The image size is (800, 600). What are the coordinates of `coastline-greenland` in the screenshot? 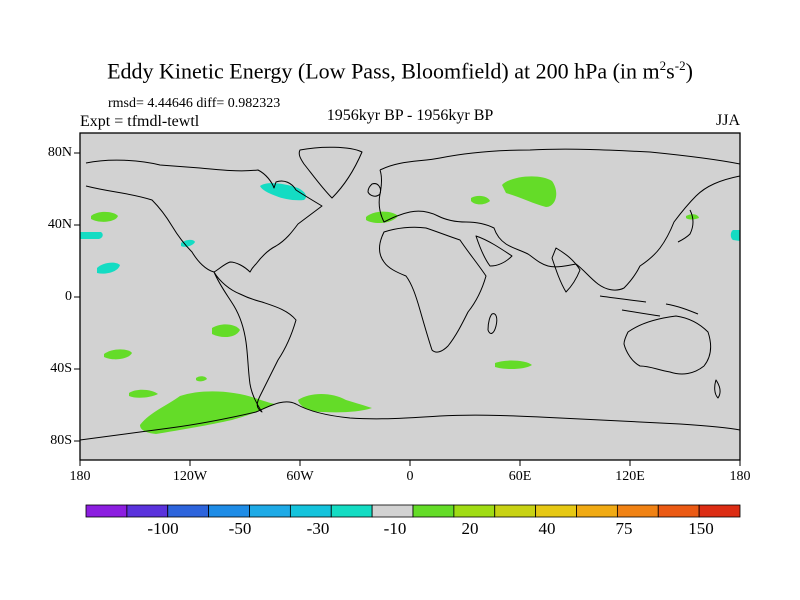 It's located at (330, 172).